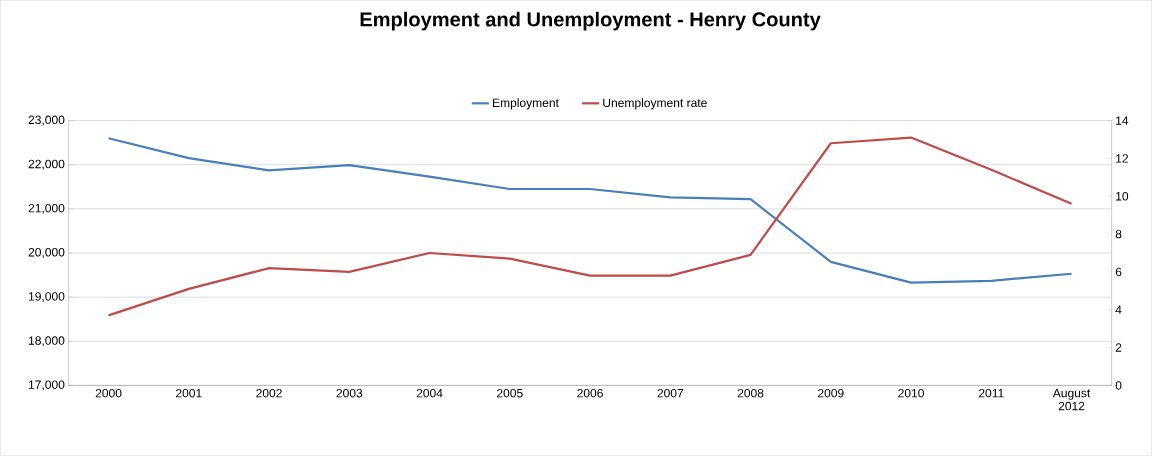  What do you see at coordinates (831, 393) in the screenshot?
I see `x-tick-label: 2009` at bounding box center [831, 393].